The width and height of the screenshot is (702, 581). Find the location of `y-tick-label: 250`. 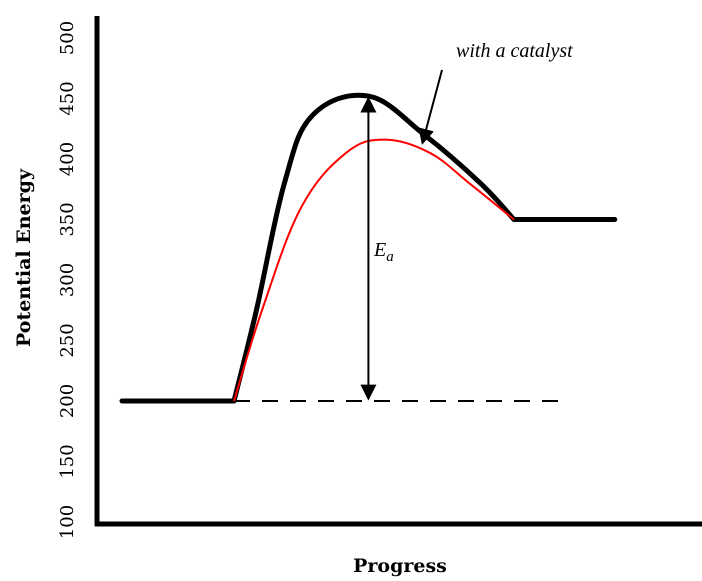

y-tick-label: 250 is located at coordinates (67, 340).